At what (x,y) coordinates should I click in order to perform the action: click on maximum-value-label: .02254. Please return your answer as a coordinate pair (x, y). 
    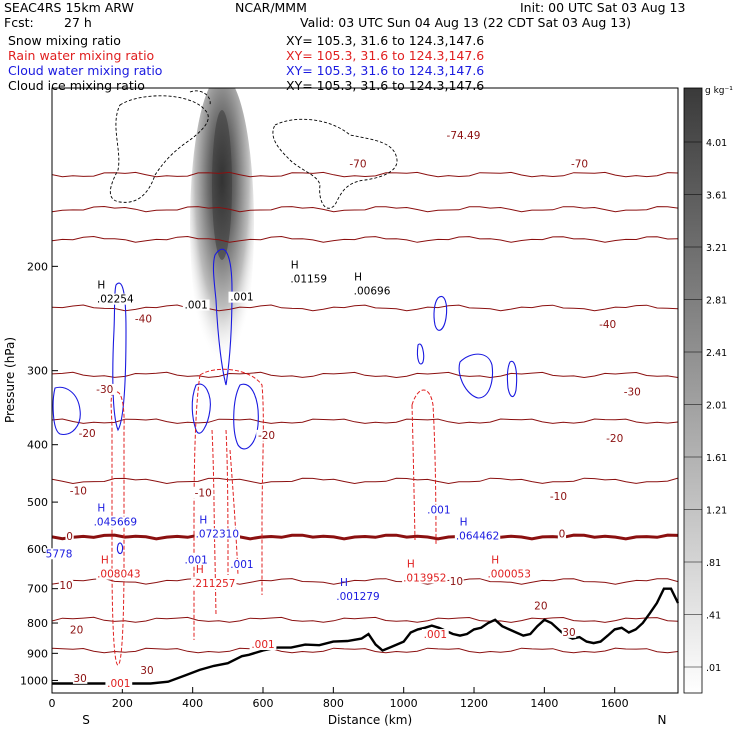
    Looking at the image, I should click on (115, 300).